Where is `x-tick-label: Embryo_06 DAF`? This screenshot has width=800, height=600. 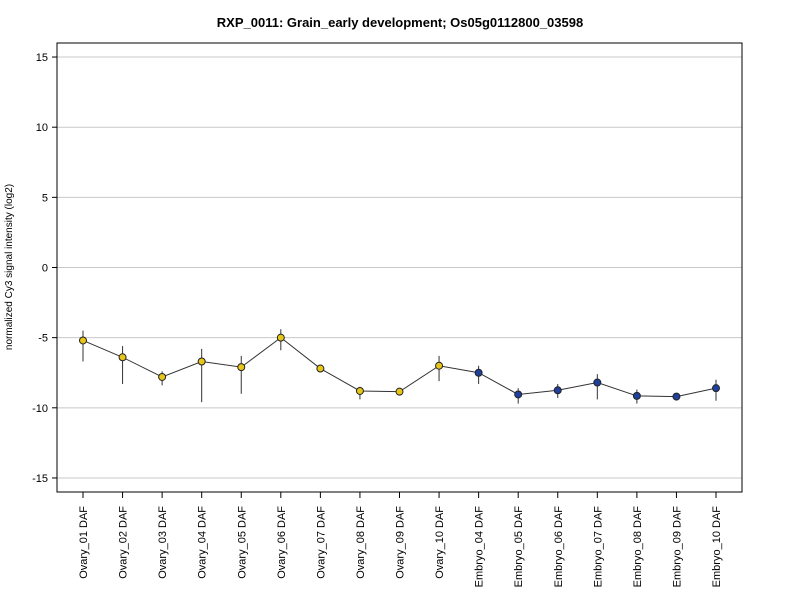 x-tick-label: Embryo_06 DAF is located at coordinates (559, 547).